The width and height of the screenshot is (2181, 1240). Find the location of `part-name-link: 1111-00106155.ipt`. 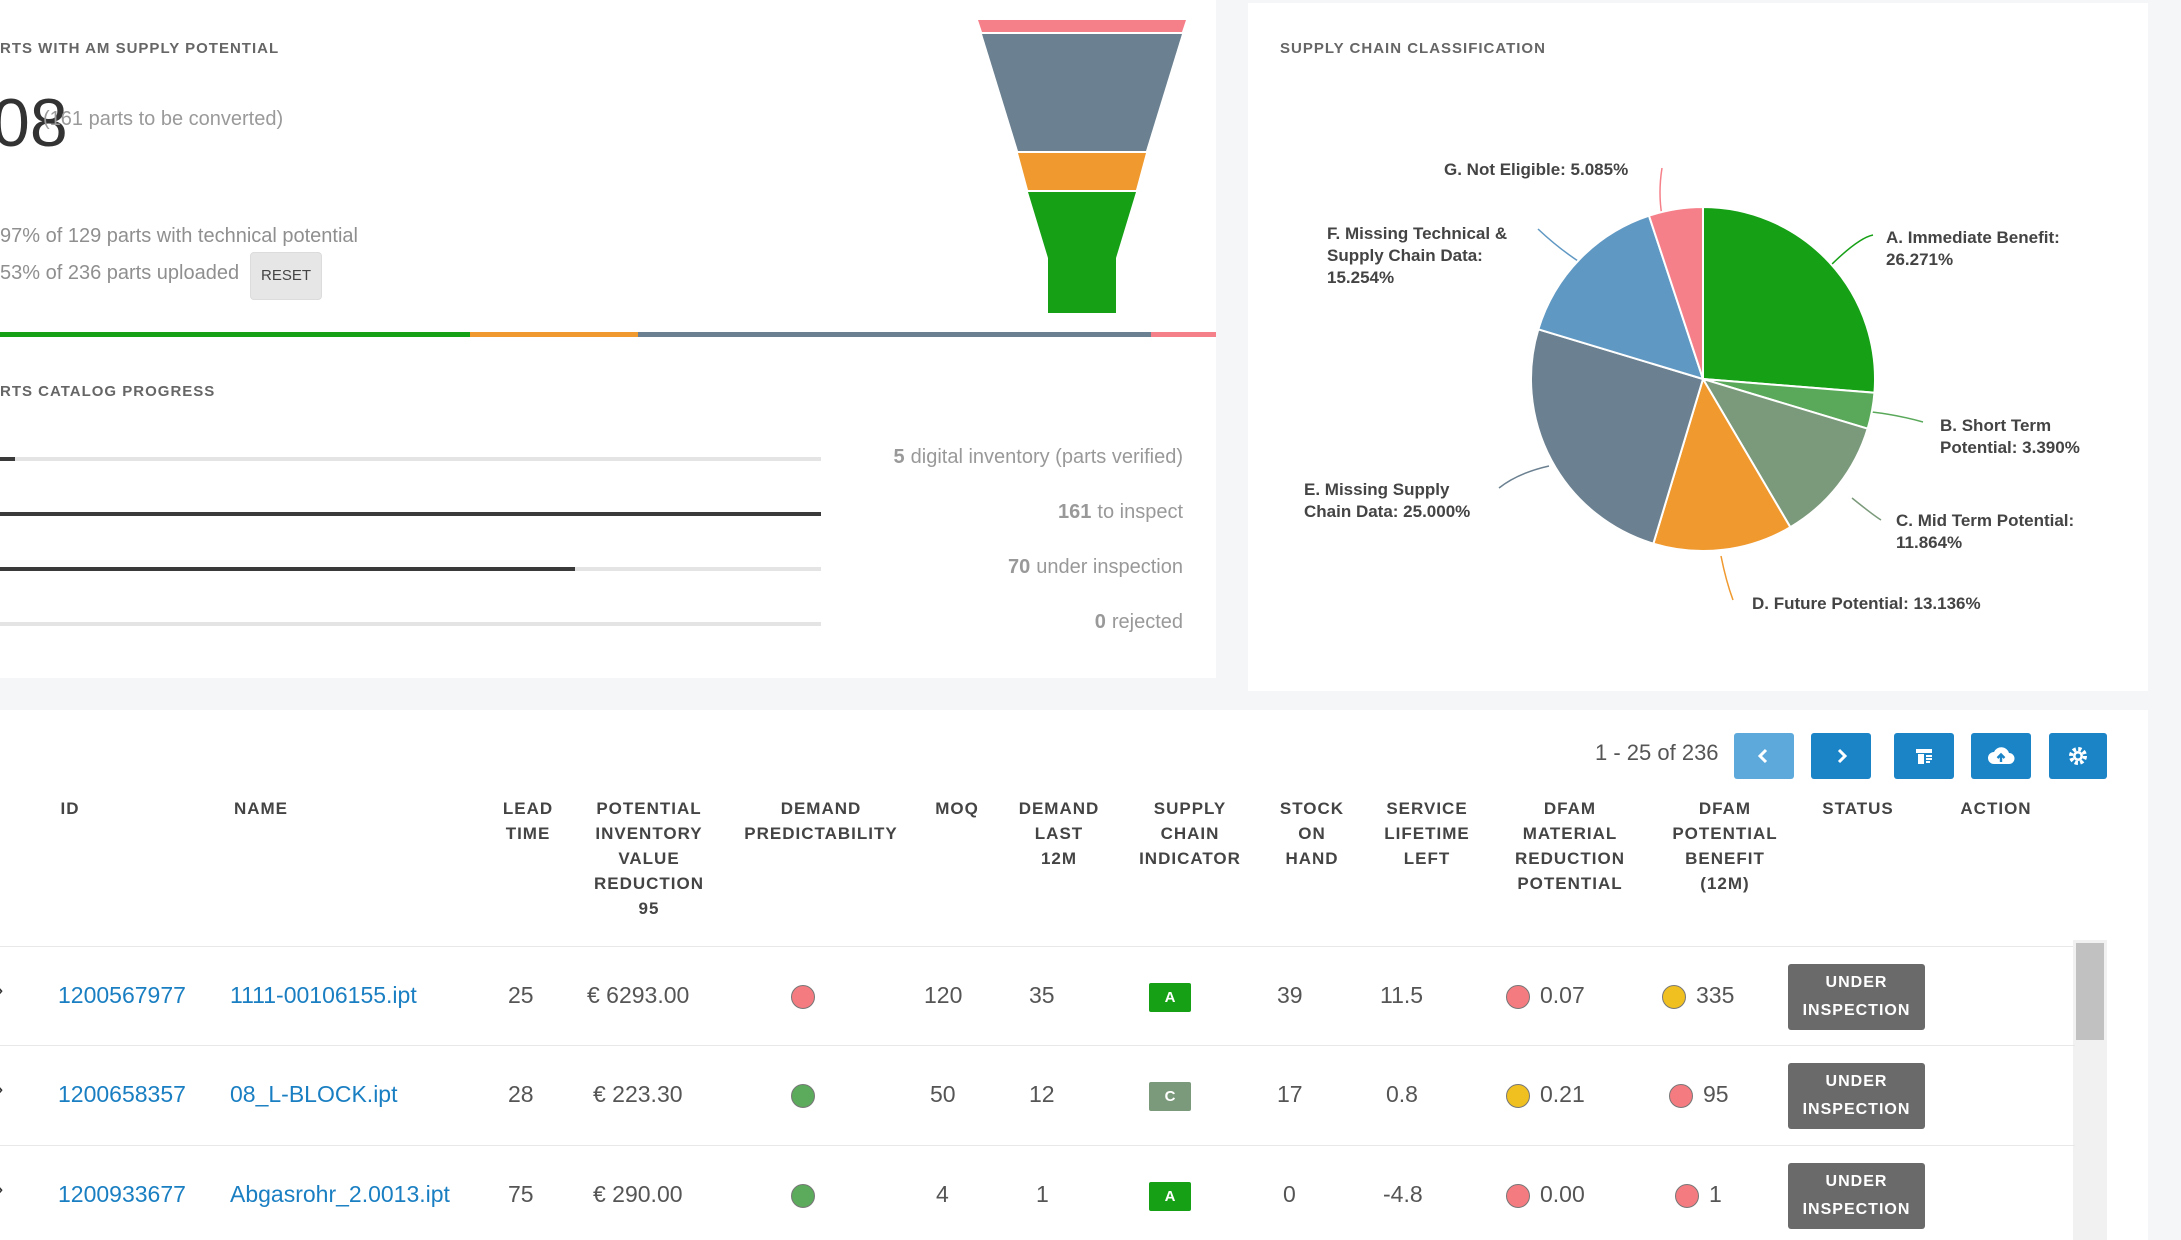

part-name-link: 1111-00106155.ipt is located at coordinates (323, 995).